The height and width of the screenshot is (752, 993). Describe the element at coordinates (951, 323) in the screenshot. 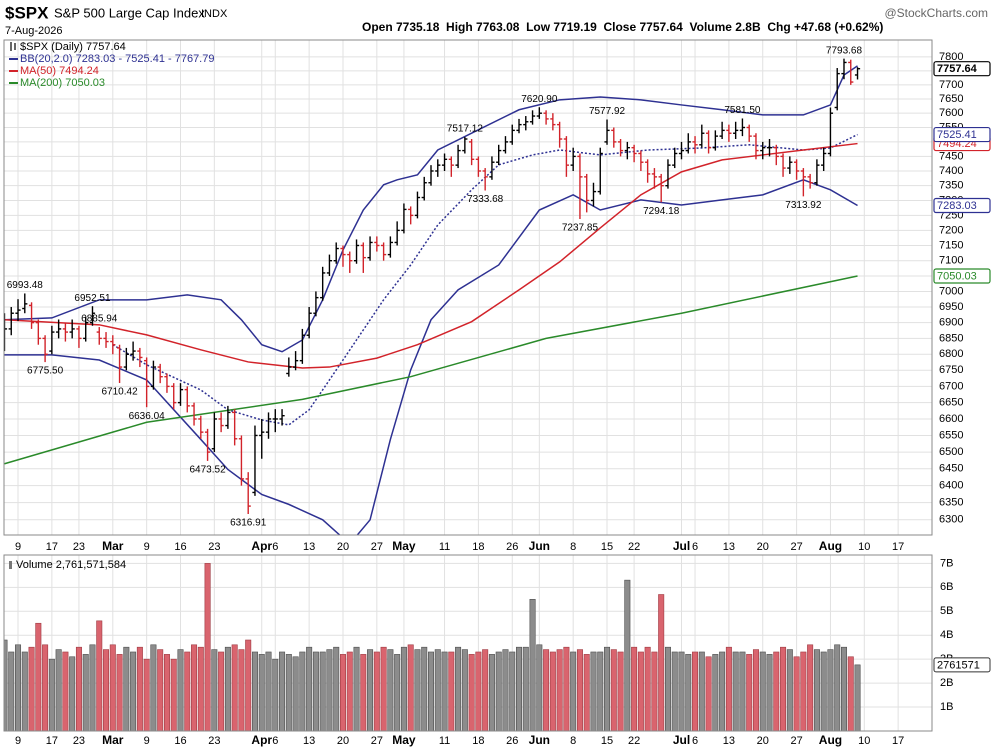

I see `y-tick-label: 6900` at that location.